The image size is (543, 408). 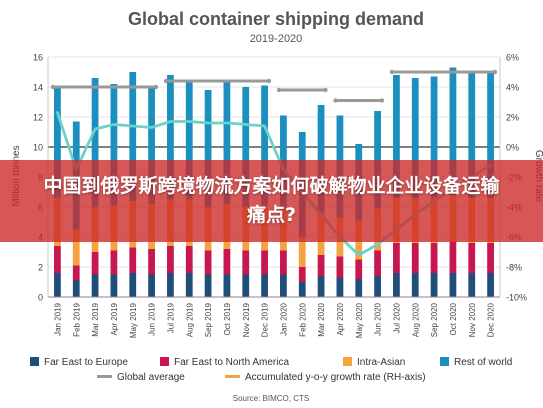 What do you see at coordinates (512, 118) in the screenshot?
I see `y-tick-label-right: 2%` at bounding box center [512, 118].